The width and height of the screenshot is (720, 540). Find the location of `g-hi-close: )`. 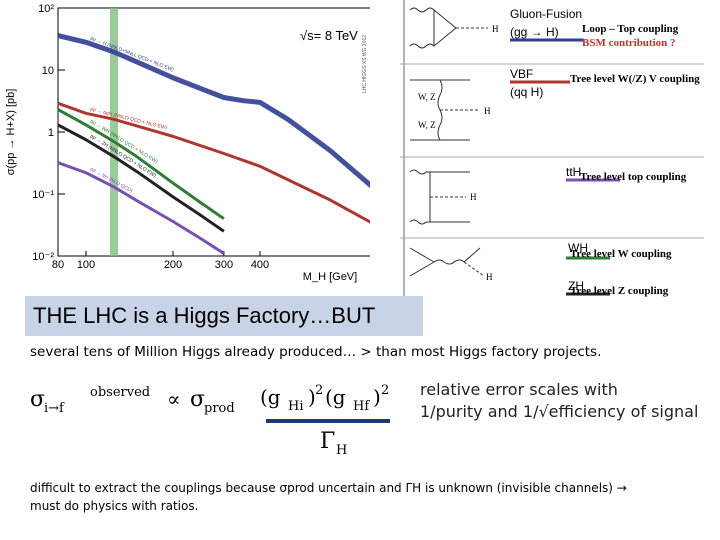

g-hi-close: ) is located at coordinates (312, 397).